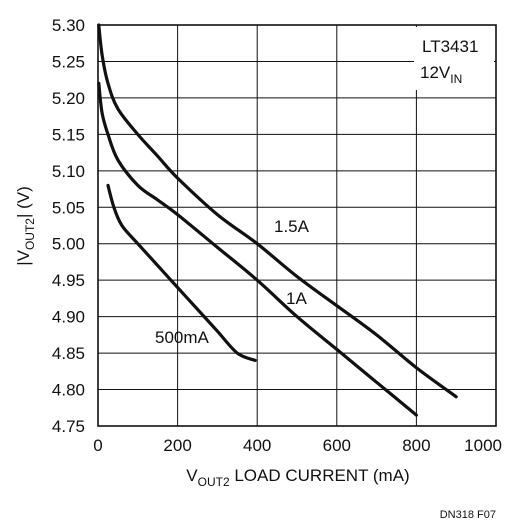 The image size is (529, 530). I want to click on y-axis-label-pre: |V, so click(23, 257).